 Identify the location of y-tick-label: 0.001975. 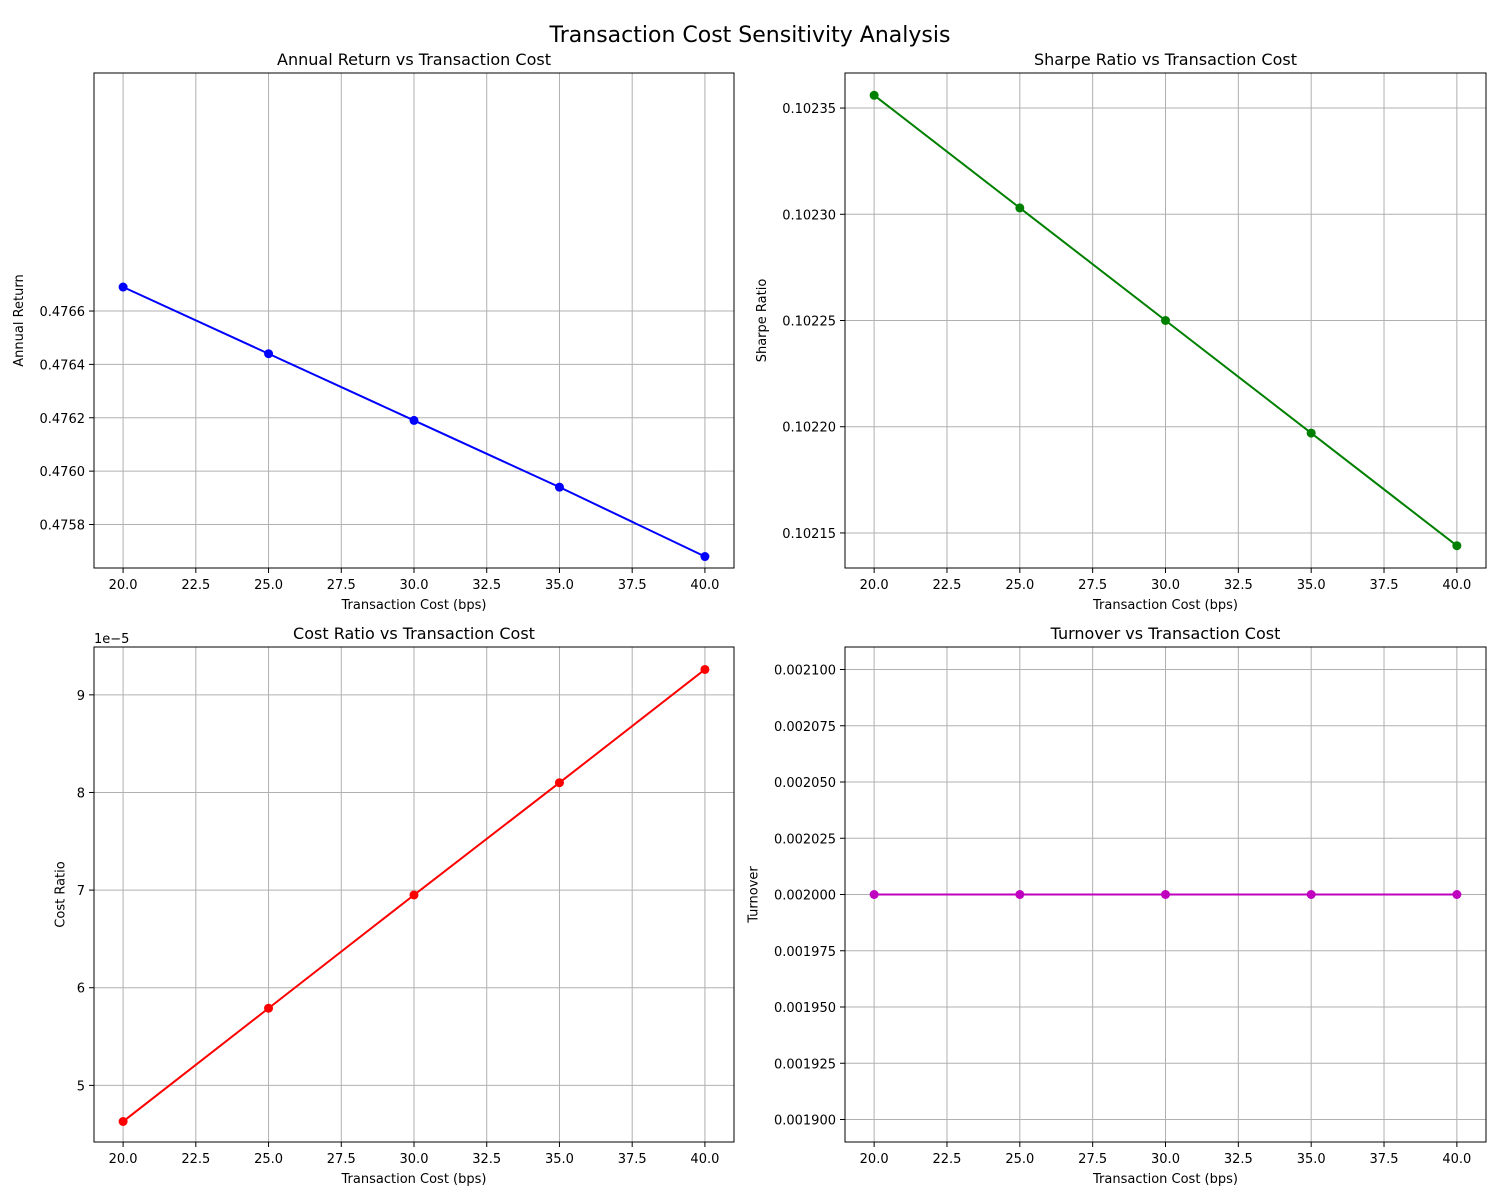
(805, 952).